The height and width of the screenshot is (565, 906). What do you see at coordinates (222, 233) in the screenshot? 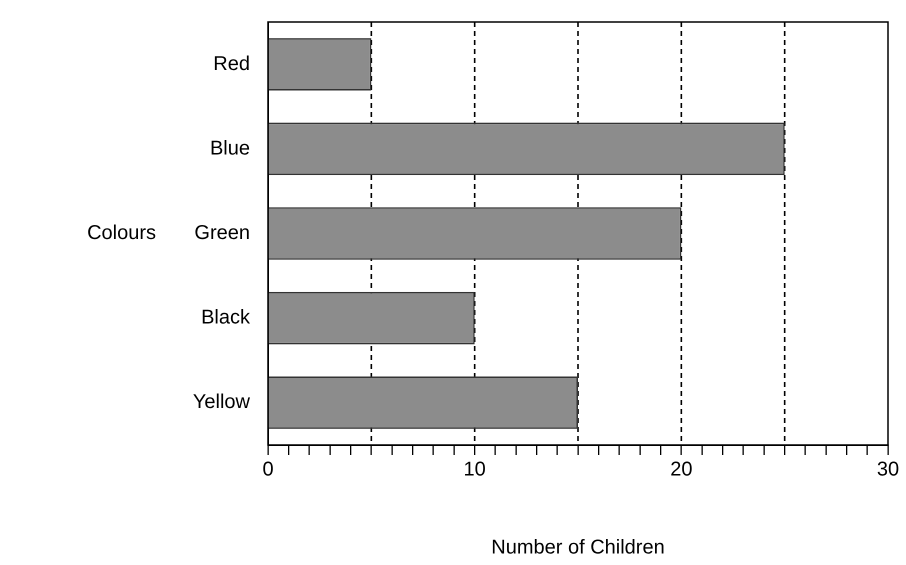
I see `y-tick-label: Green` at bounding box center [222, 233].